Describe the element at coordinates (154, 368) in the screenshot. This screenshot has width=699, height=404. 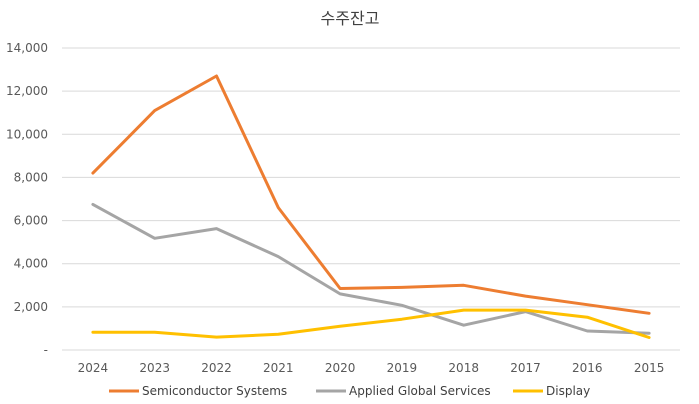
I see `x-tick-label: 2023` at that location.